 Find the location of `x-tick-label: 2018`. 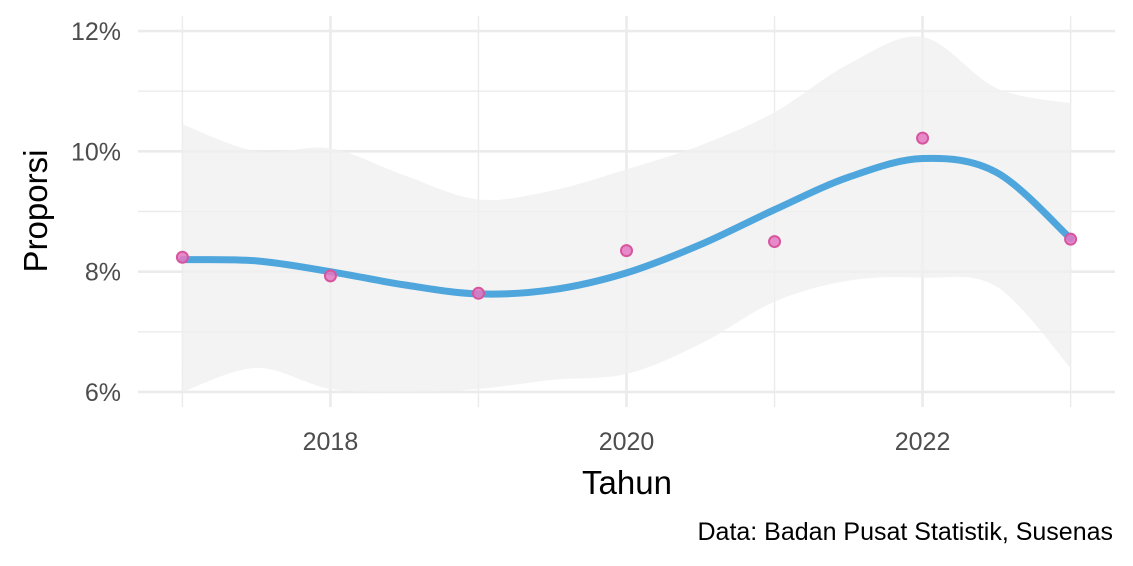

x-tick-label: 2018 is located at coordinates (331, 442).